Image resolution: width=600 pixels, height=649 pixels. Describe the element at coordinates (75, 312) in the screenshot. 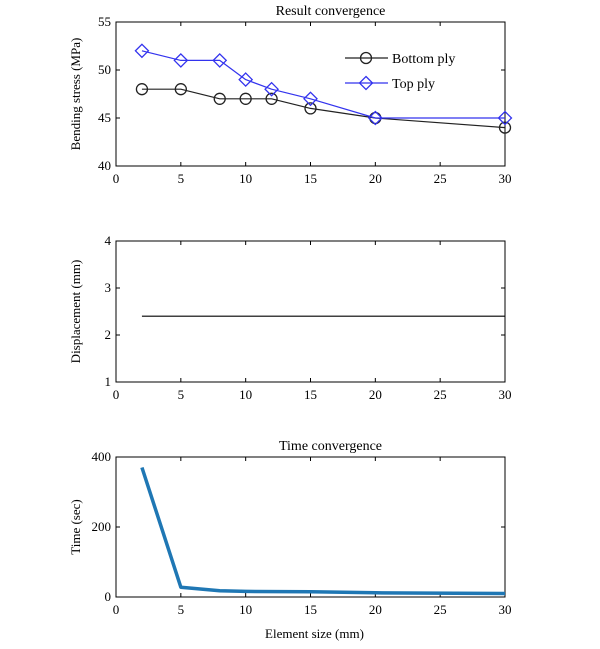

I see `y-axis-label: Displacement (mm)` at that location.